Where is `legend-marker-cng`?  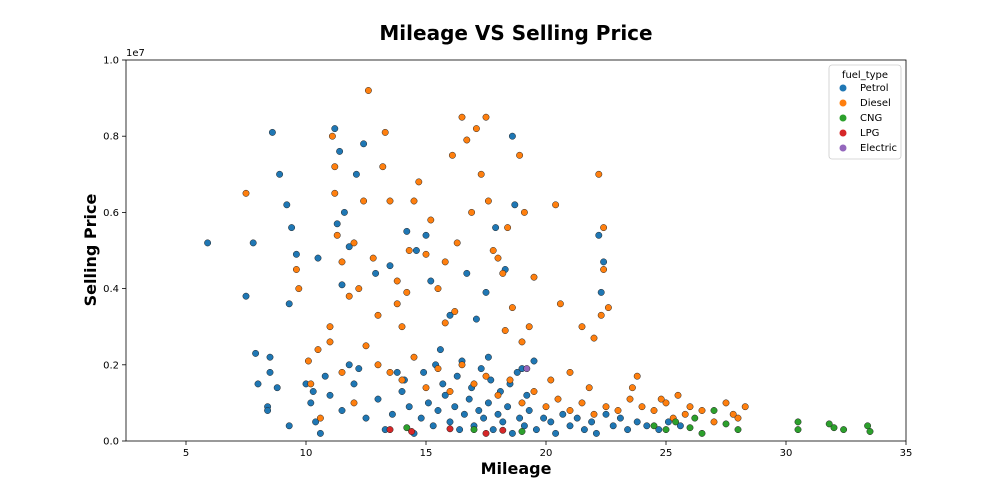 legend-marker-cng is located at coordinates (843, 118).